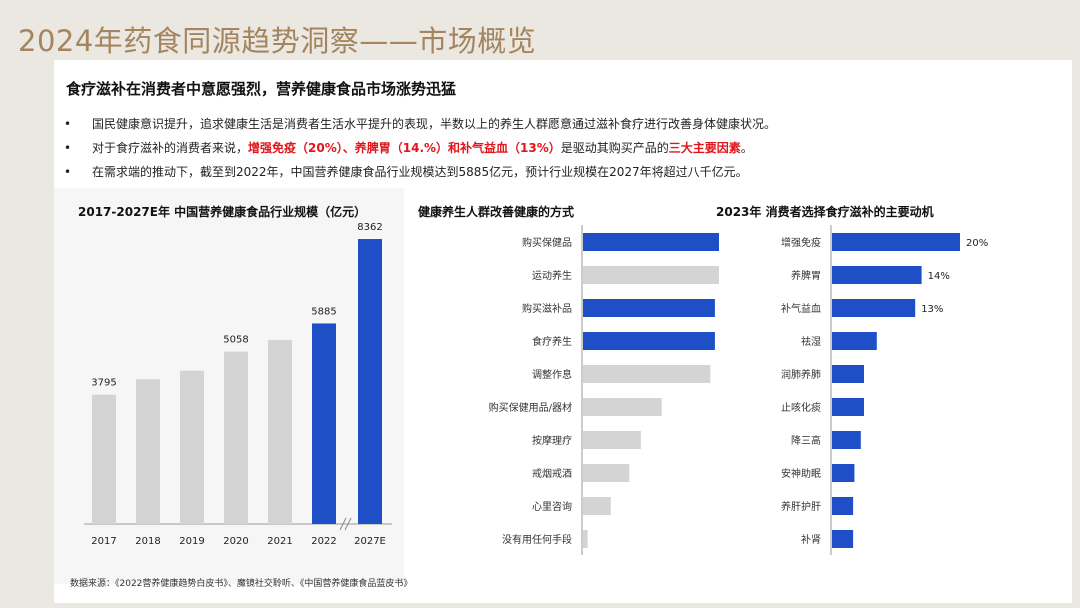 This screenshot has width=1080, height=608. I want to click on bar-2022, so click(324, 423).